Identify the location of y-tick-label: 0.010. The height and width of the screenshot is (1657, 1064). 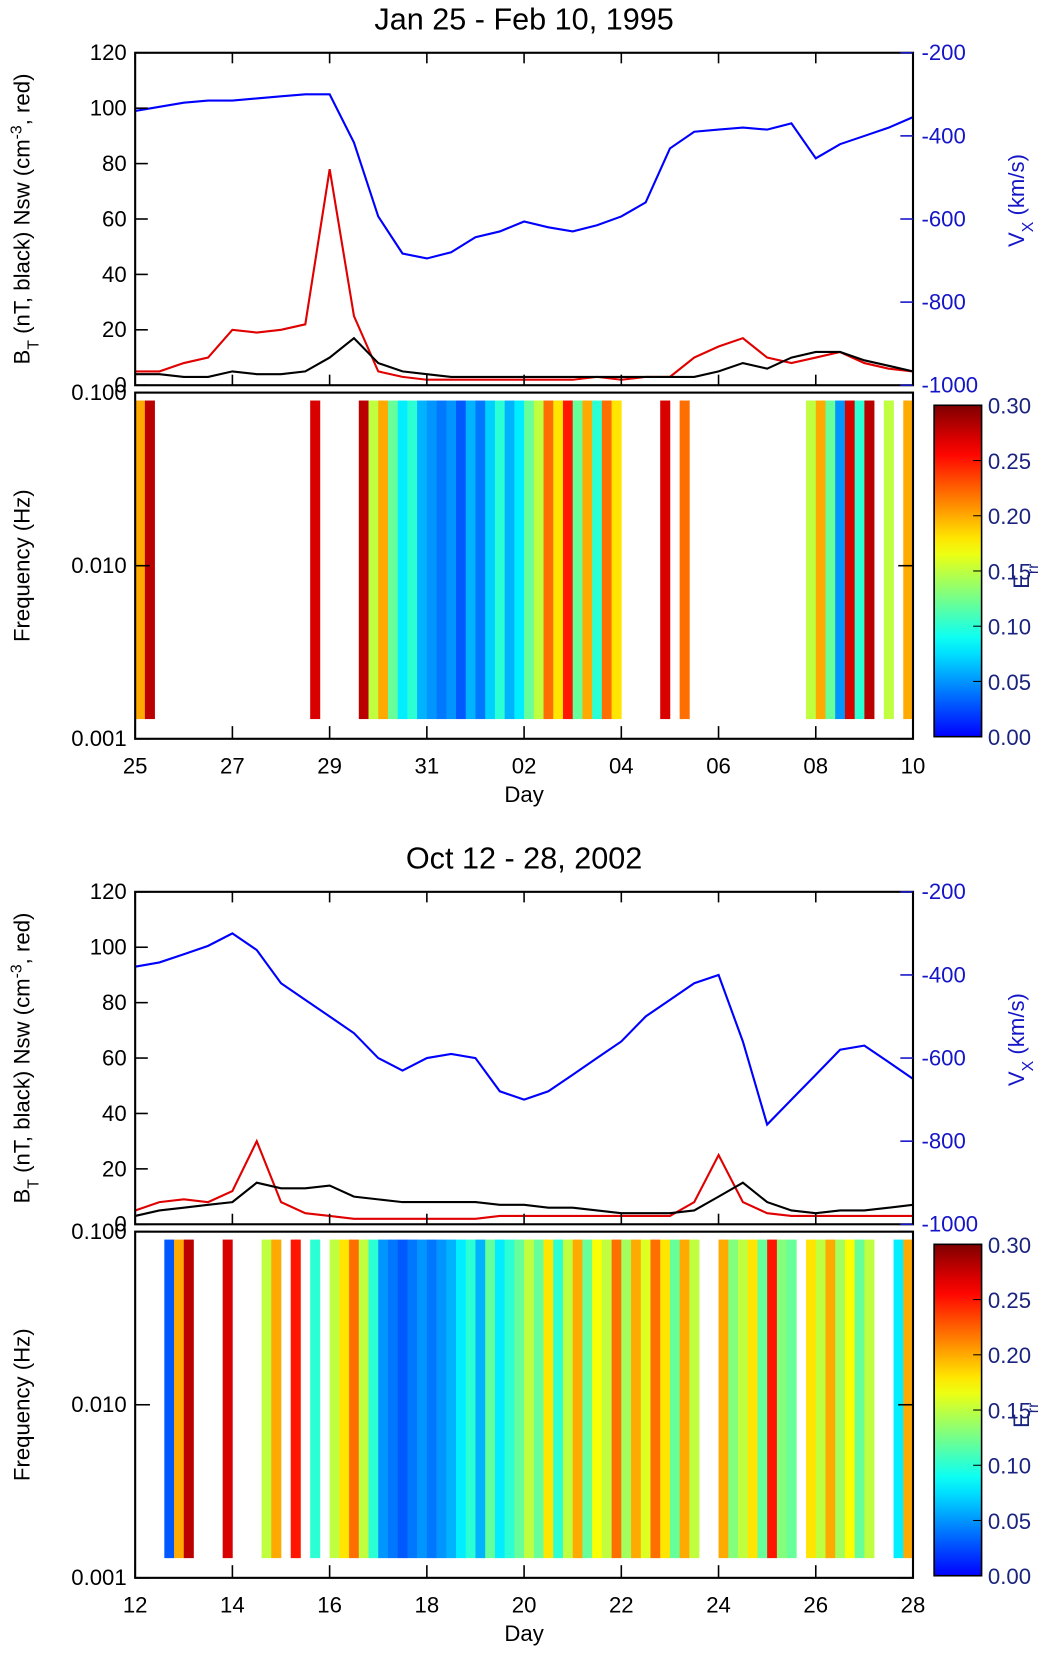
(98, 1404).